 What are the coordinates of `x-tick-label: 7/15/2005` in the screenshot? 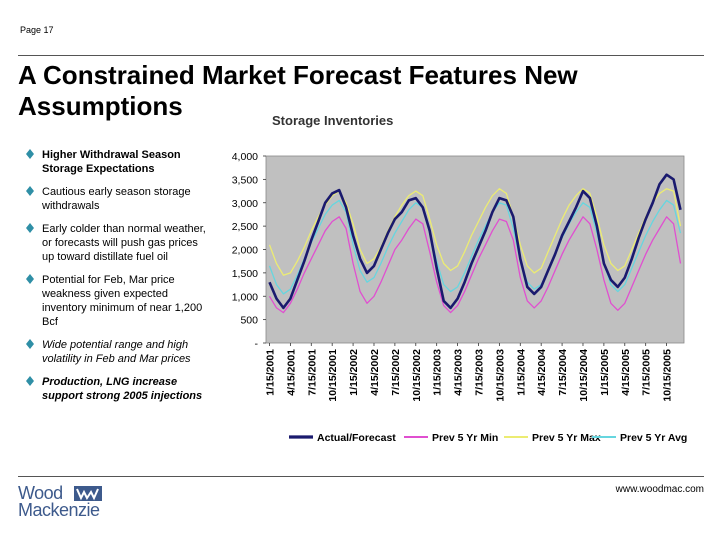 It's located at (647, 372).